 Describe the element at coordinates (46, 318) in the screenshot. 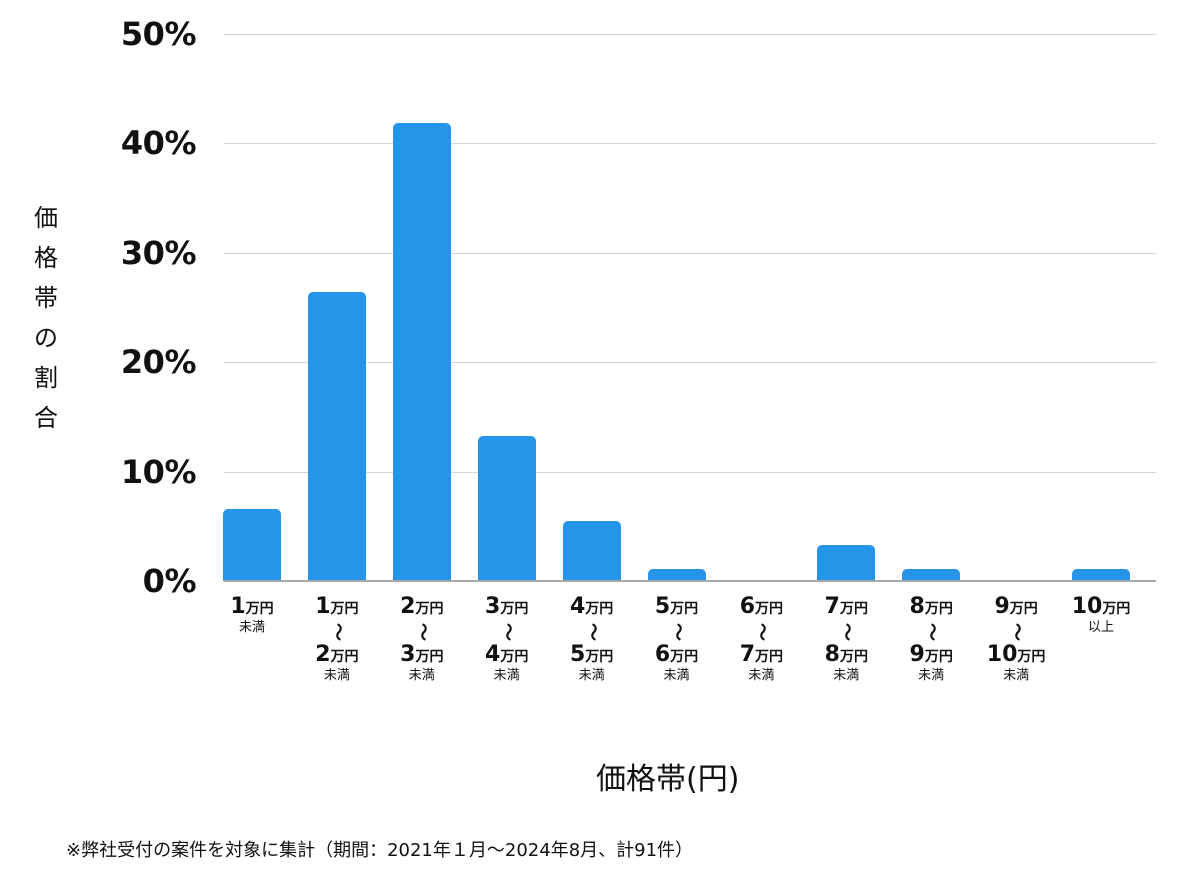

I see `y-axis-title: 価格帯の割合` at that location.